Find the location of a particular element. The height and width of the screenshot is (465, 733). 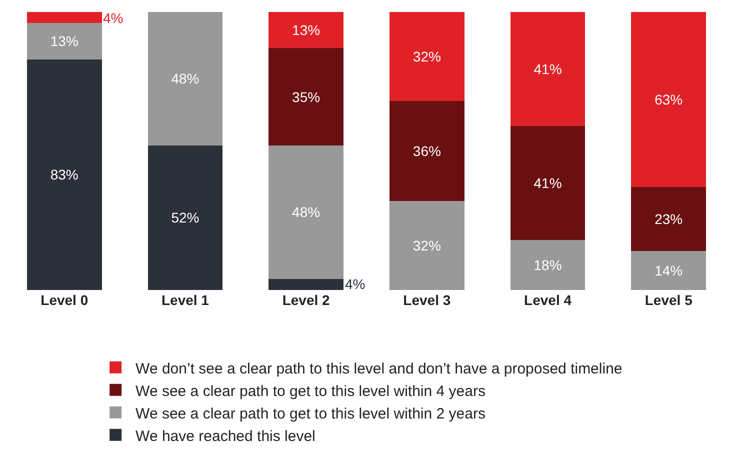

data-label: 18% is located at coordinates (548, 264).